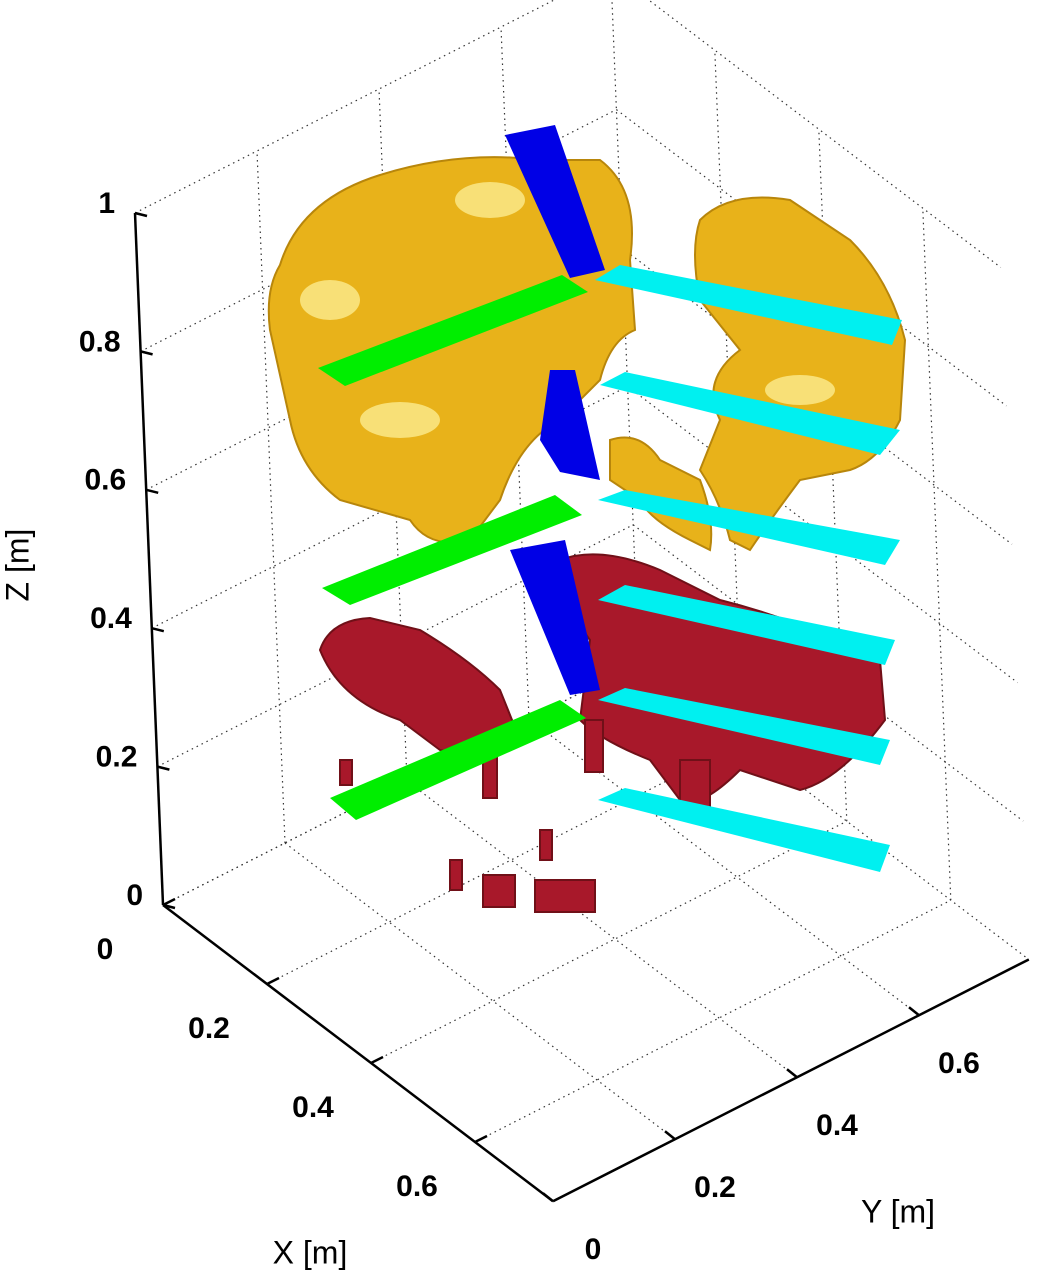  What do you see at coordinates (17, 565) in the screenshot?
I see `z-axis-label: Z [m]` at bounding box center [17, 565].